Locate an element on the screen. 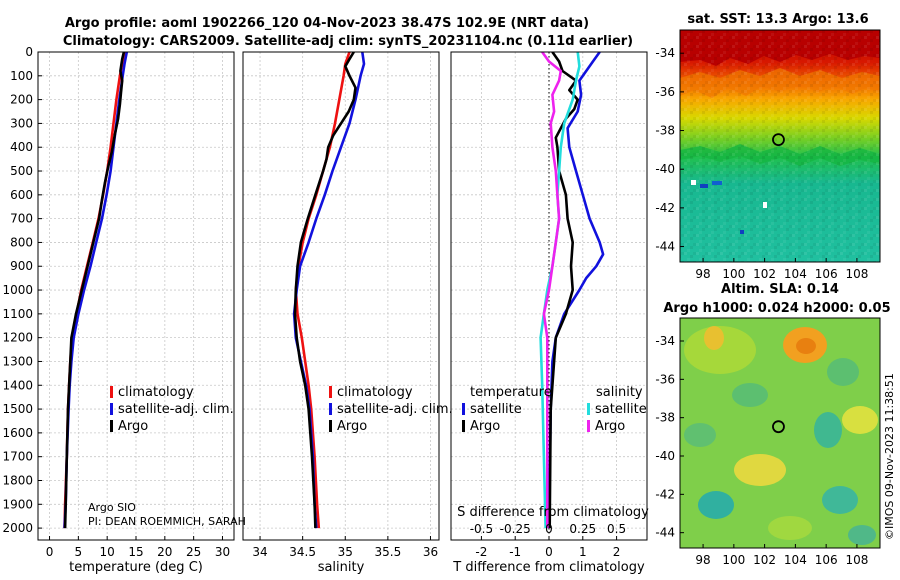  s-diff-tick-label: 0.25 is located at coordinates (582, 529).